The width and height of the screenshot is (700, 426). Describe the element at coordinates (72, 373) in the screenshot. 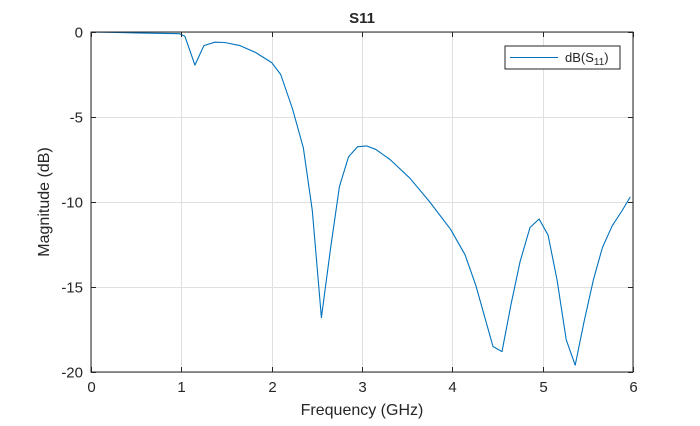

I see `y-tick-label: -20` at that location.